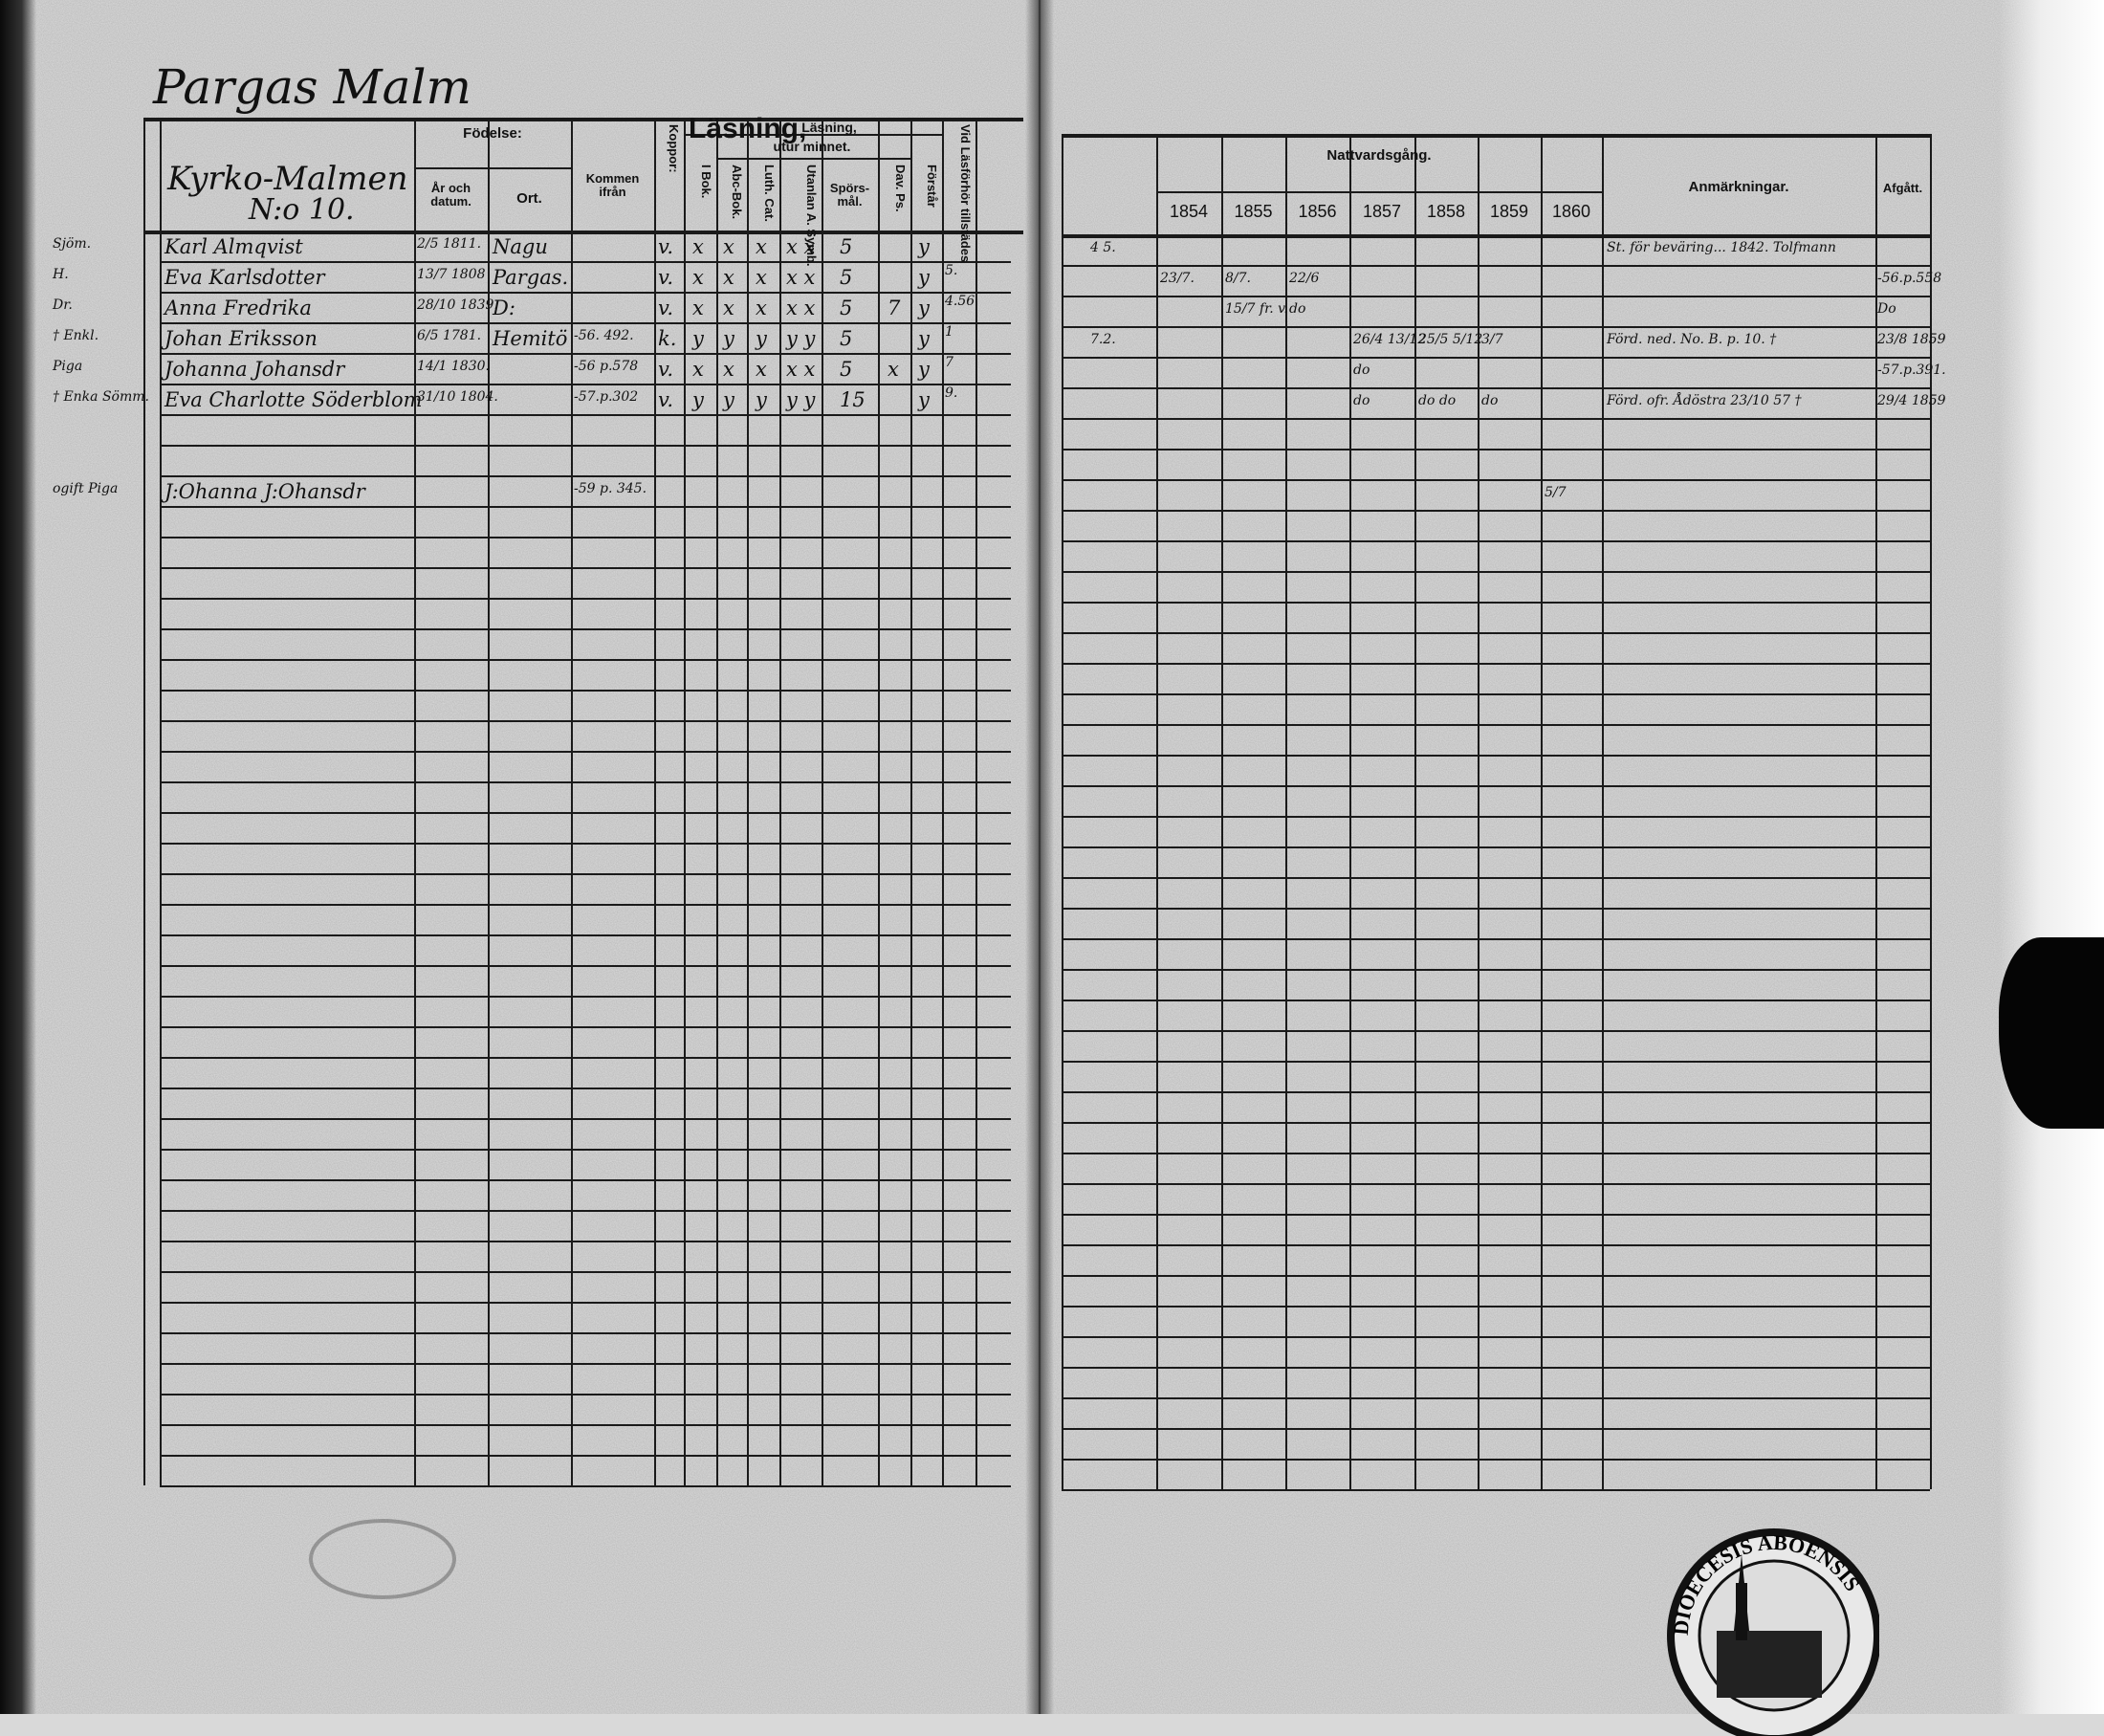  I want to click on cell-nattvard-1860: 5/7, so click(1556, 493).